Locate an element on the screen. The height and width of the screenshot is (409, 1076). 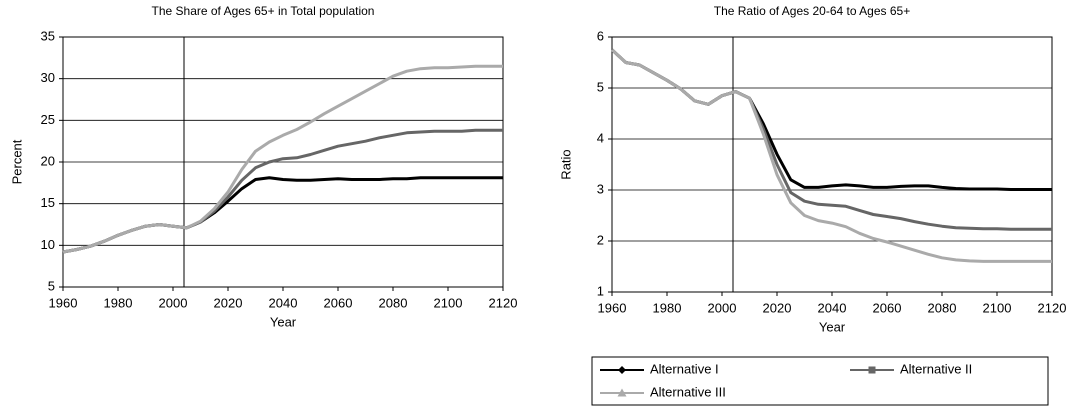
y-tick-label: 6 is located at coordinates (600, 35).